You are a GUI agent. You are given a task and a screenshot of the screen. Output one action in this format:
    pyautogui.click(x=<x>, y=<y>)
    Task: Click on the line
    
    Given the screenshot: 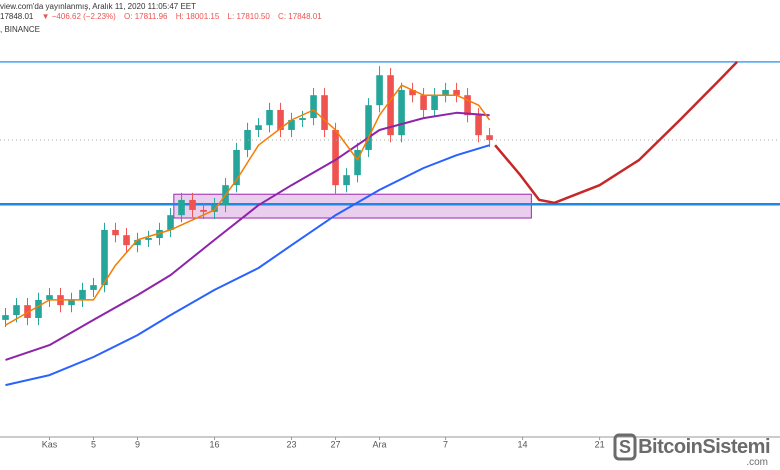 What is the action you would take?
    pyautogui.click(x=616, y=133)
    